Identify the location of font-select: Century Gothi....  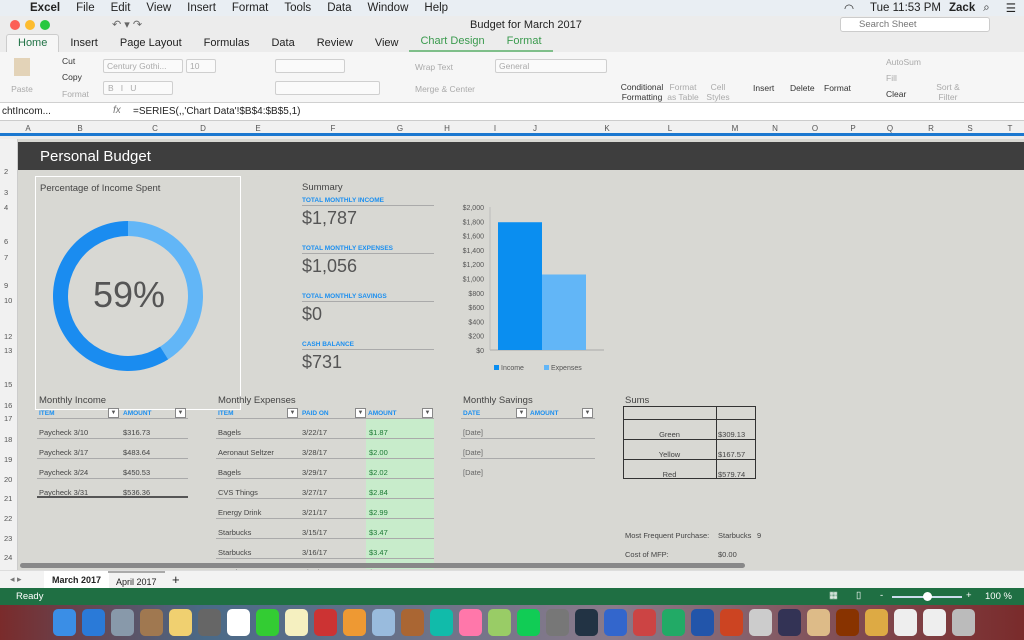
(143, 66).